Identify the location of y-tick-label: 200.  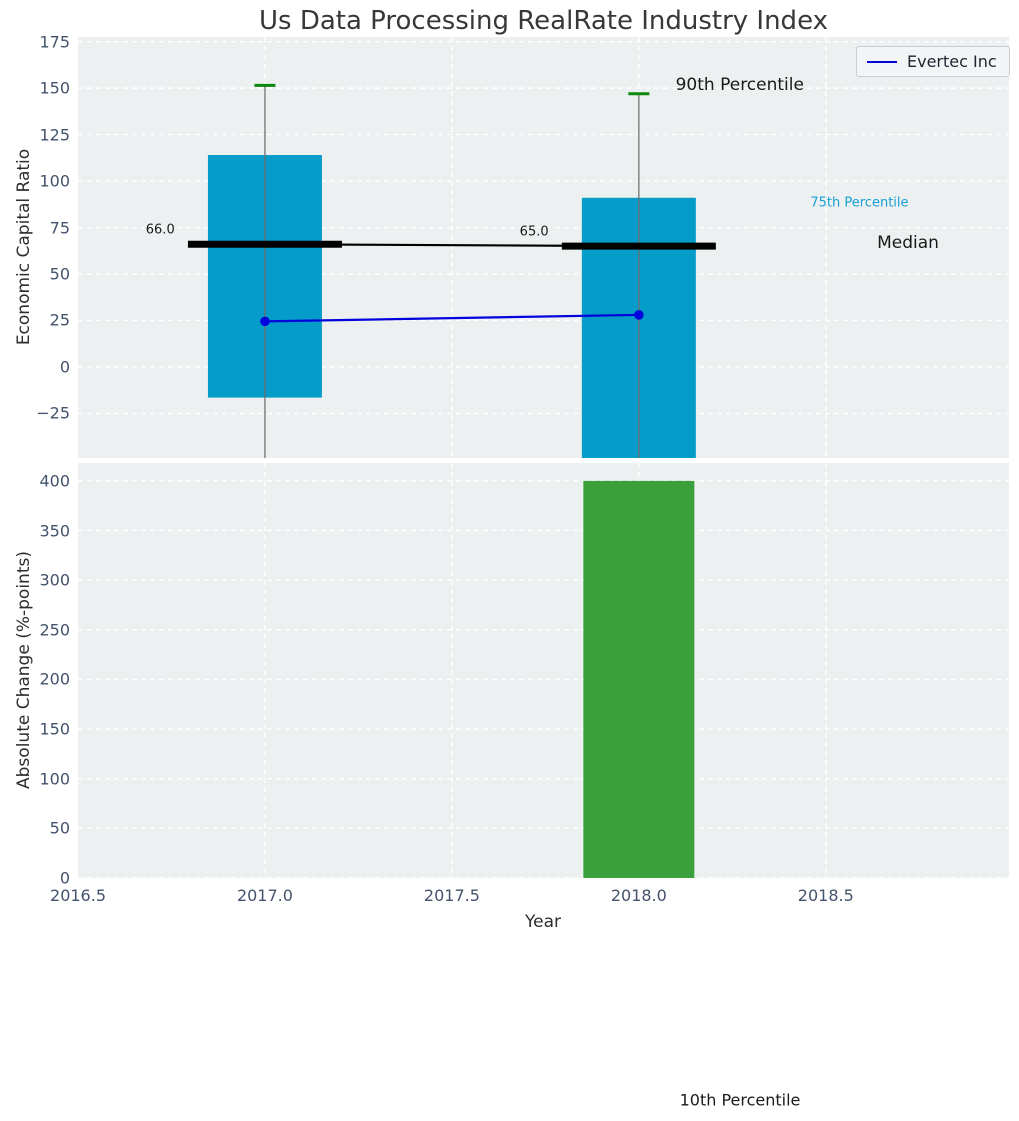
(54, 679).